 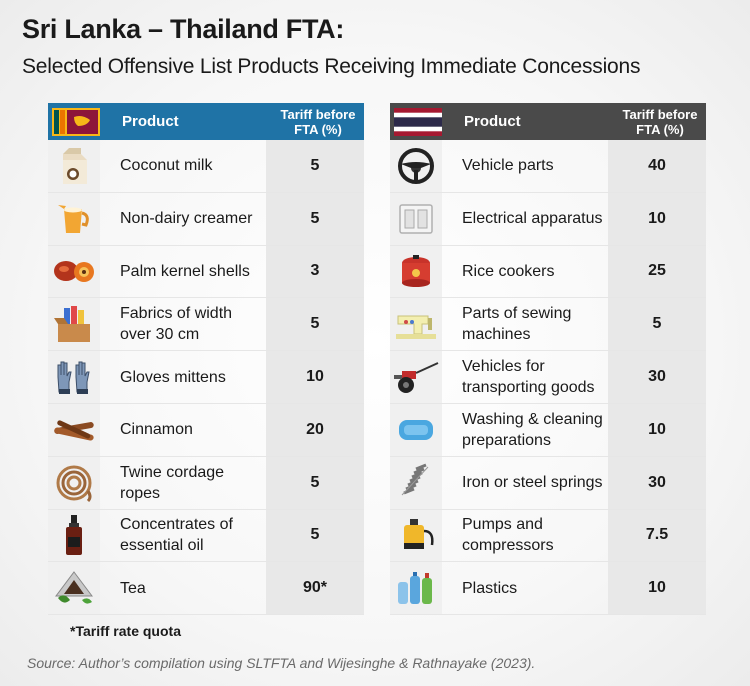 I want to click on coconut-milk-carton-icon, so click(x=74, y=166).